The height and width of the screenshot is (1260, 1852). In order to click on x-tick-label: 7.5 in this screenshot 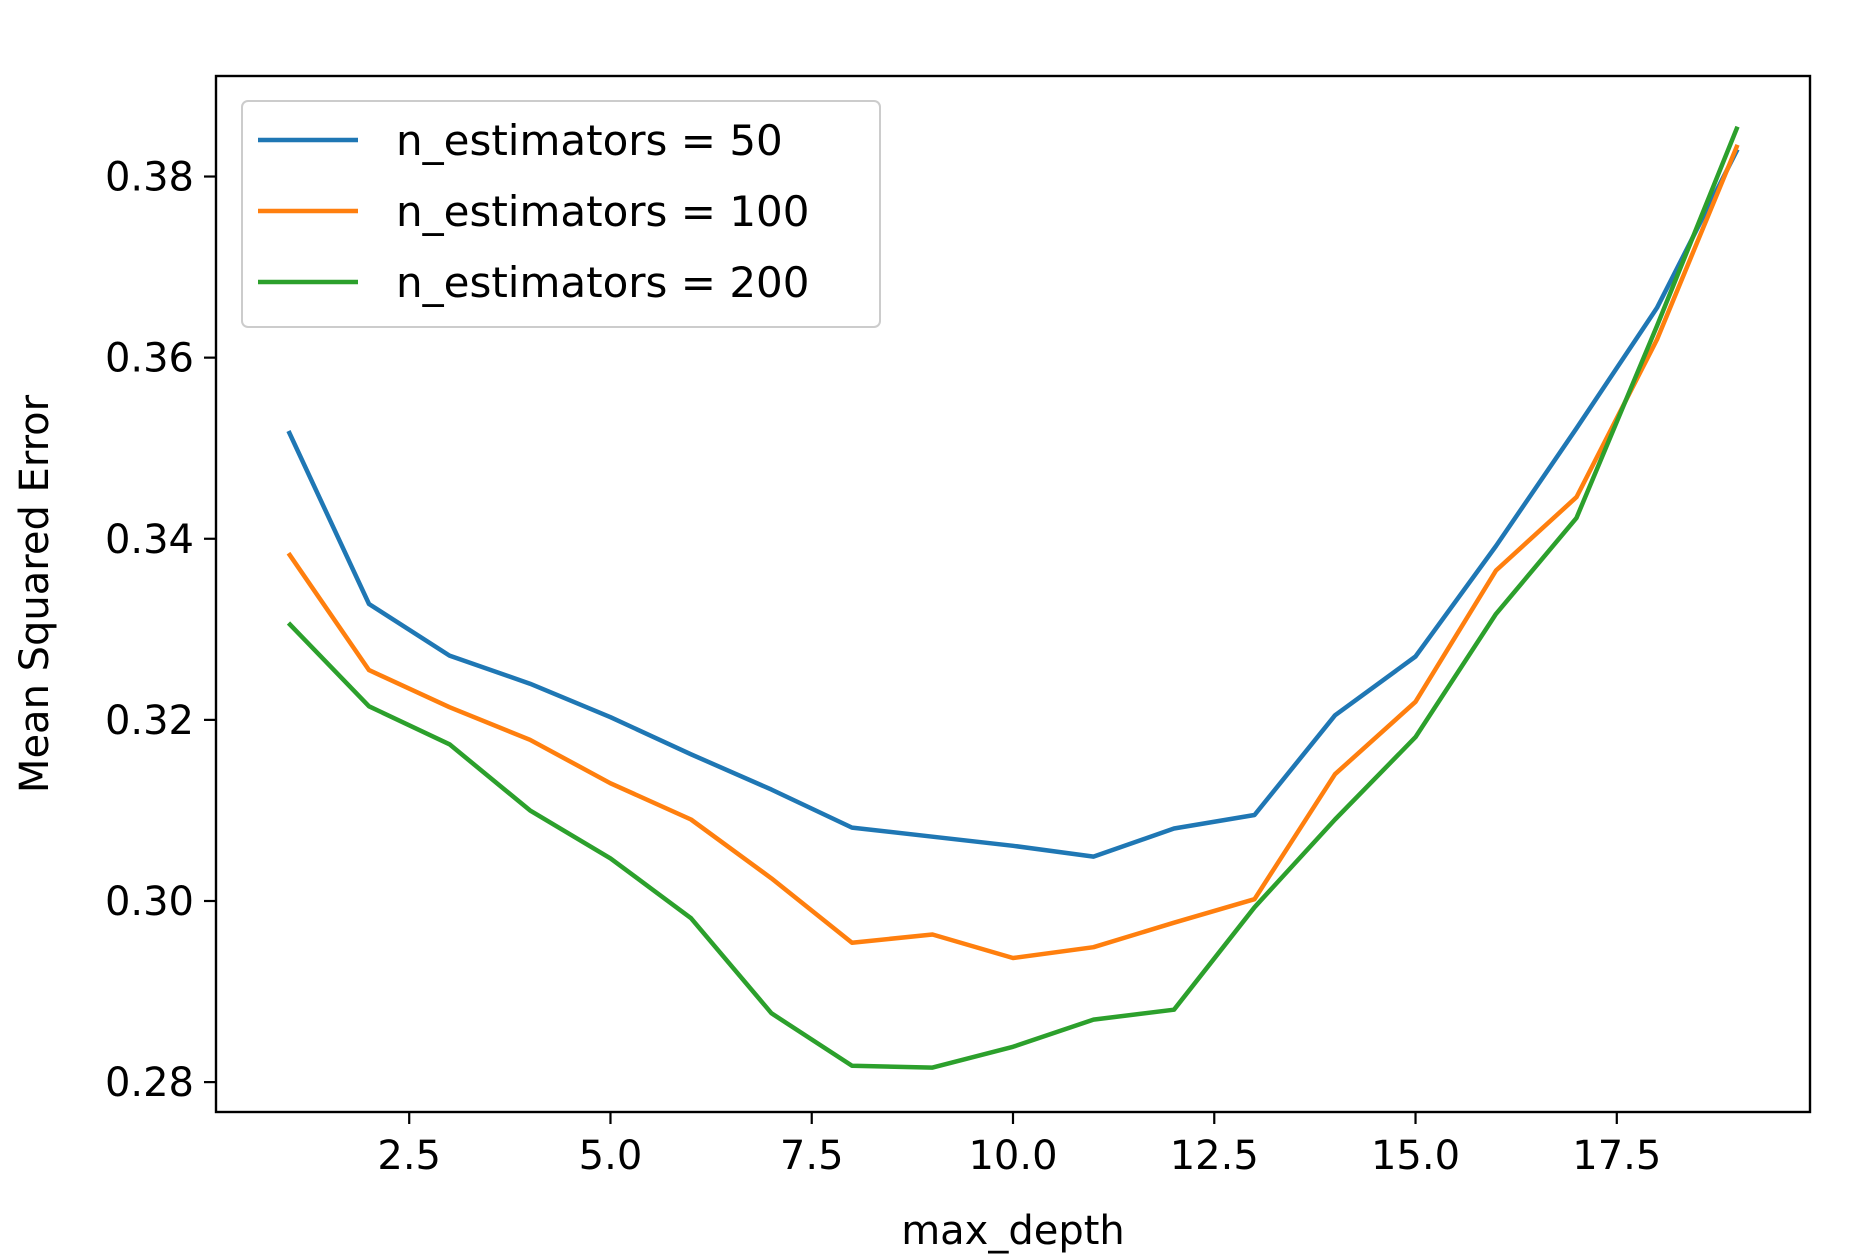, I will do `click(812, 1156)`.